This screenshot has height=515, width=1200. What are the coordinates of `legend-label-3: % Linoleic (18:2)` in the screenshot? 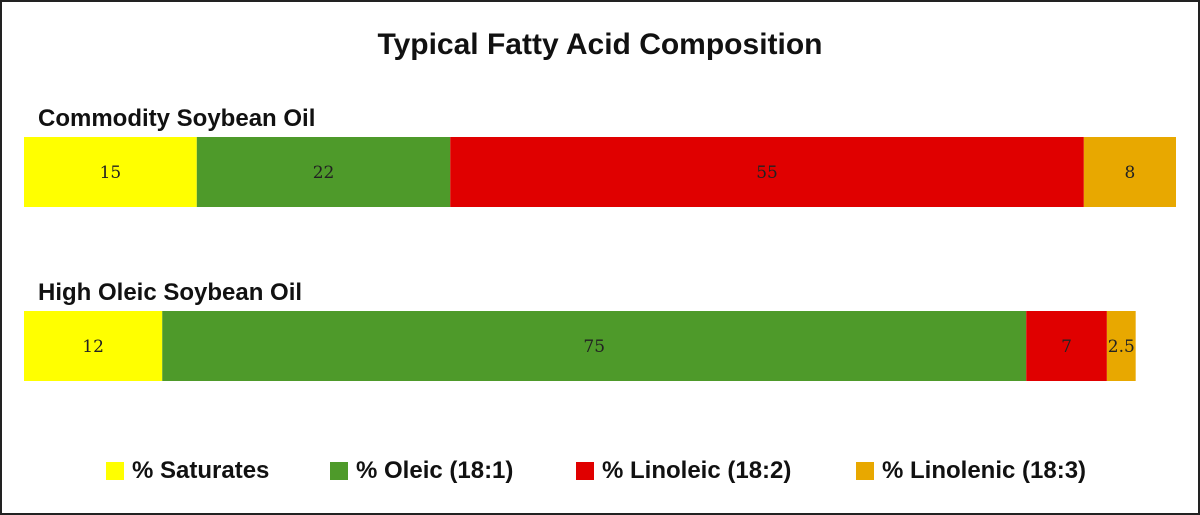 It's located at (696, 470).